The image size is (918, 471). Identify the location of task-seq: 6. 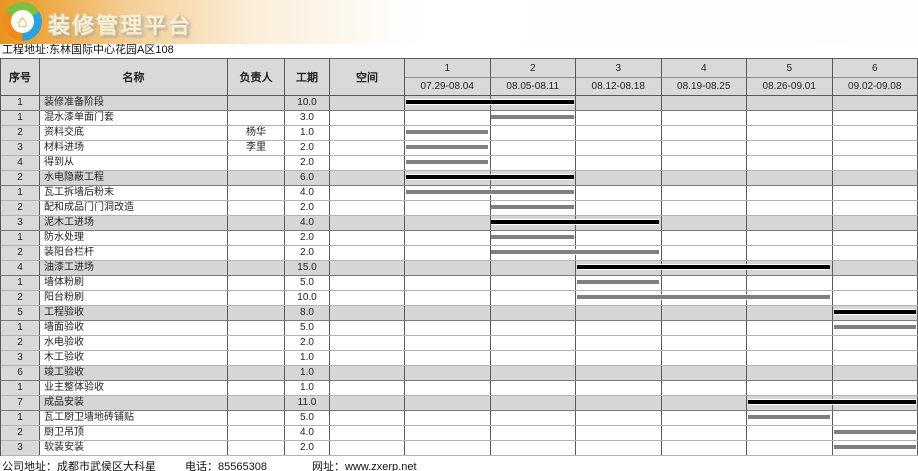
(20, 373).